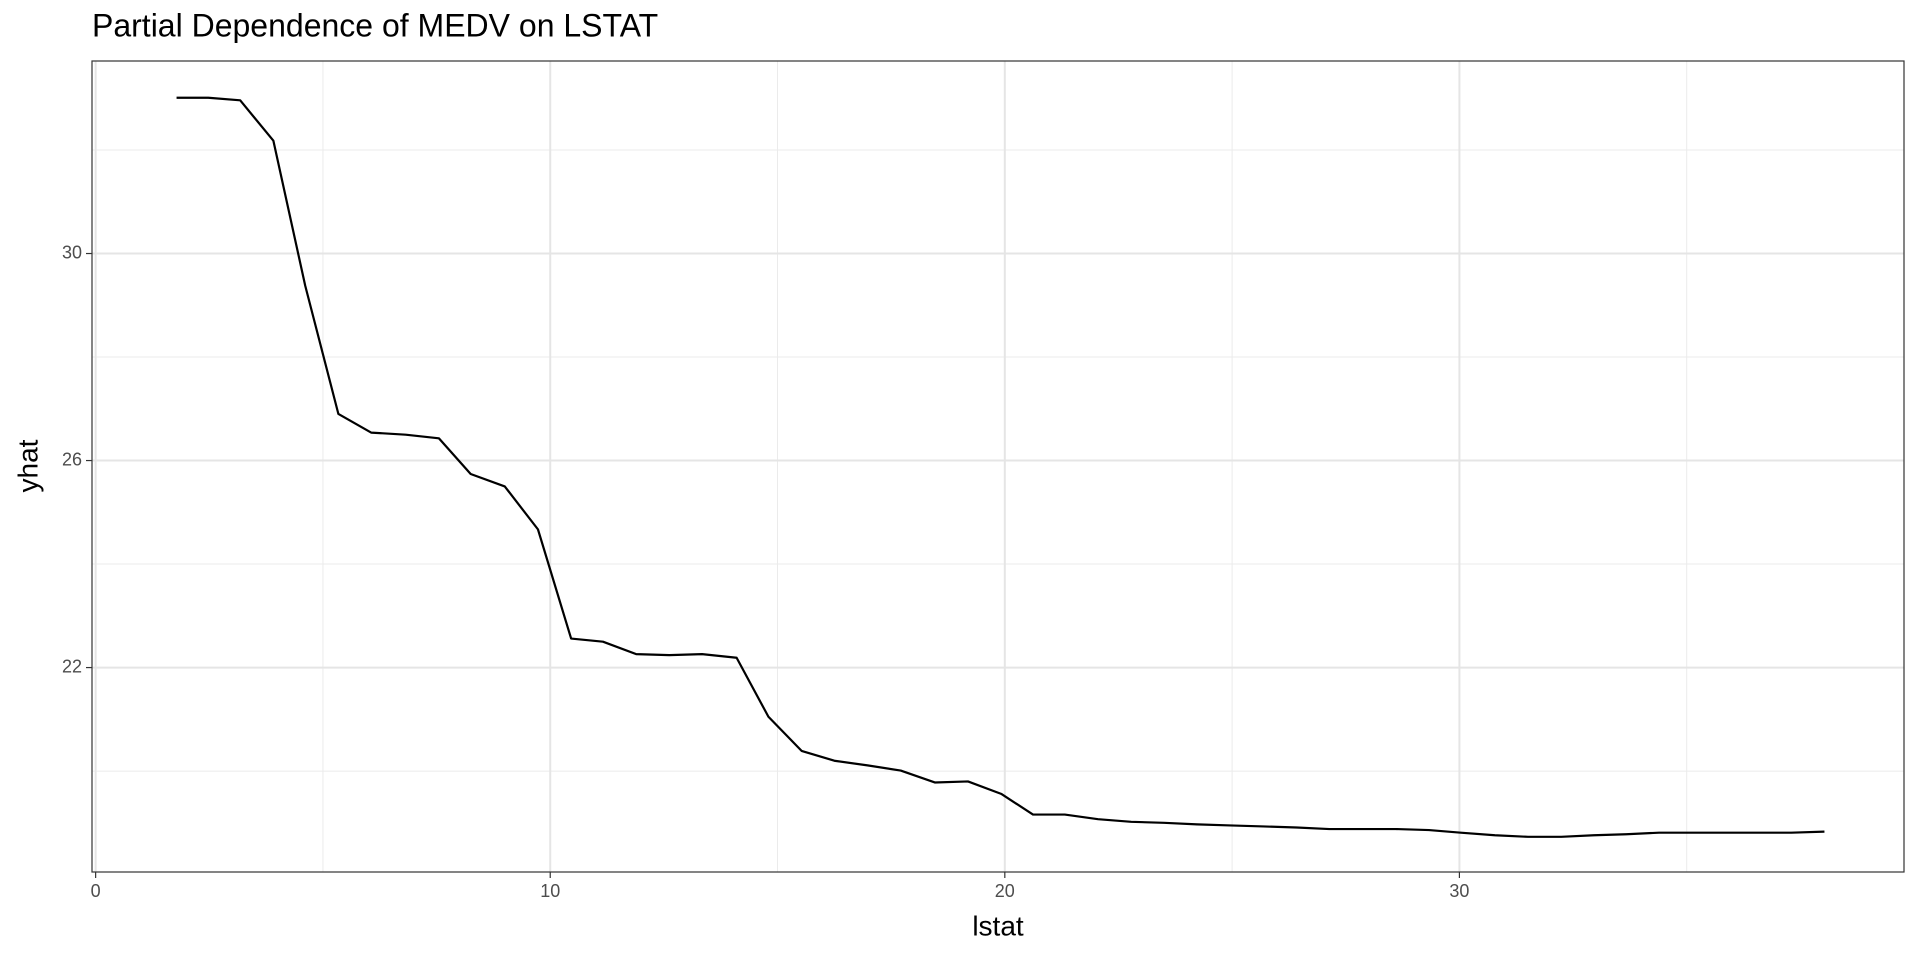  Describe the element at coordinates (72, 666) in the screenshot. I see `y-tick-label: 22` at that location.